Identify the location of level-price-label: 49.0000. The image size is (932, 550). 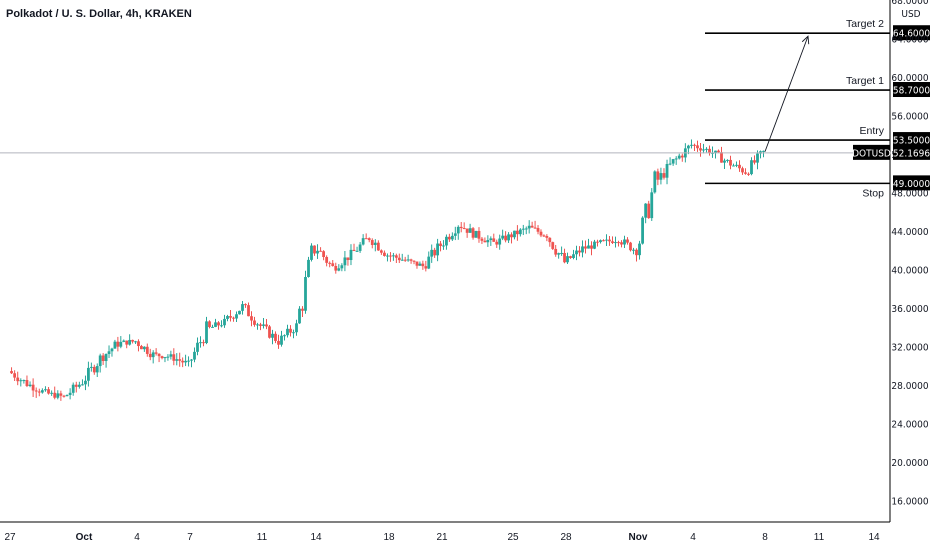
(911, 184).